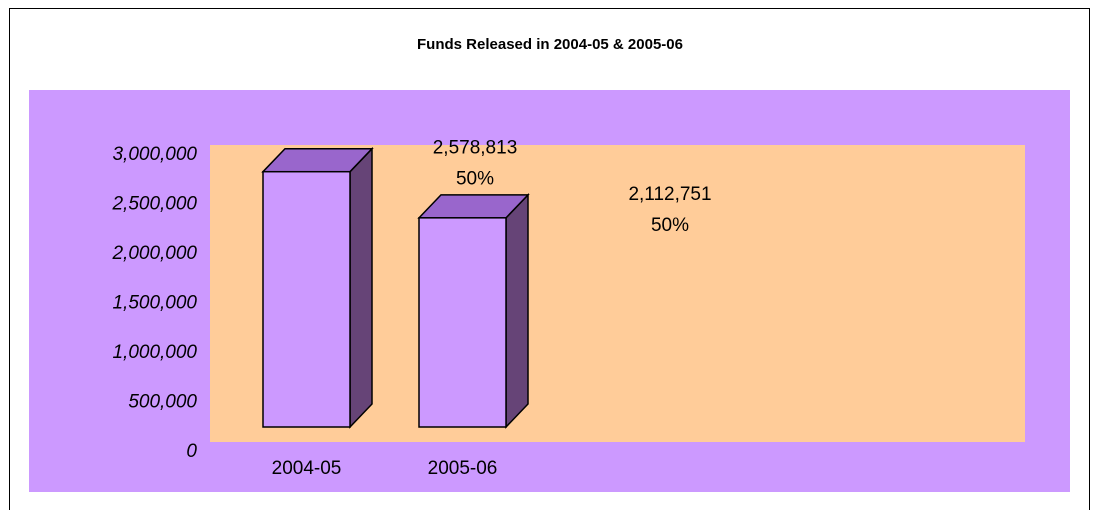  What do you see at coordinates (154, 154) in the screenshot?
I see `y-tick-label: 3,000,000` at bounding box center [154, 154].